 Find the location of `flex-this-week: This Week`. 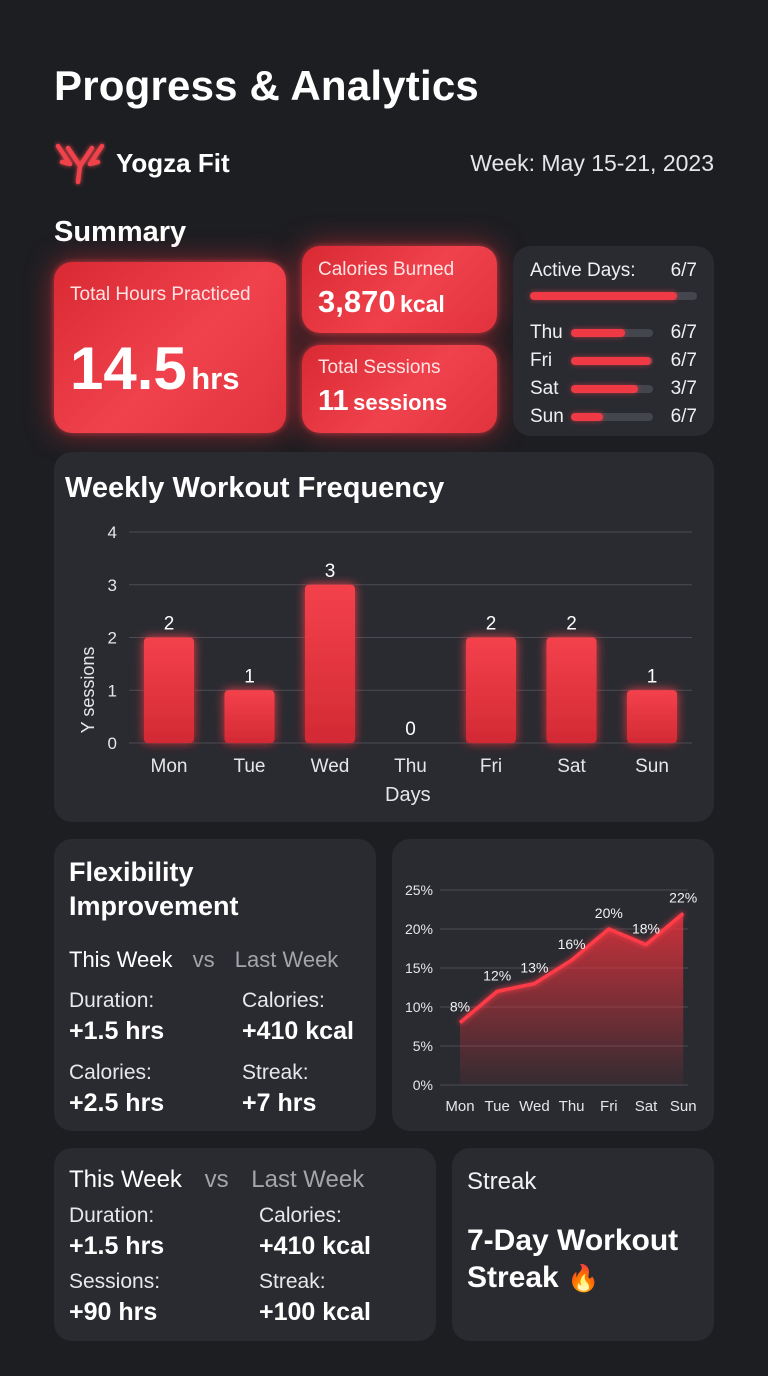

flex-this-week: This Week is located at coordinates (121, 959).